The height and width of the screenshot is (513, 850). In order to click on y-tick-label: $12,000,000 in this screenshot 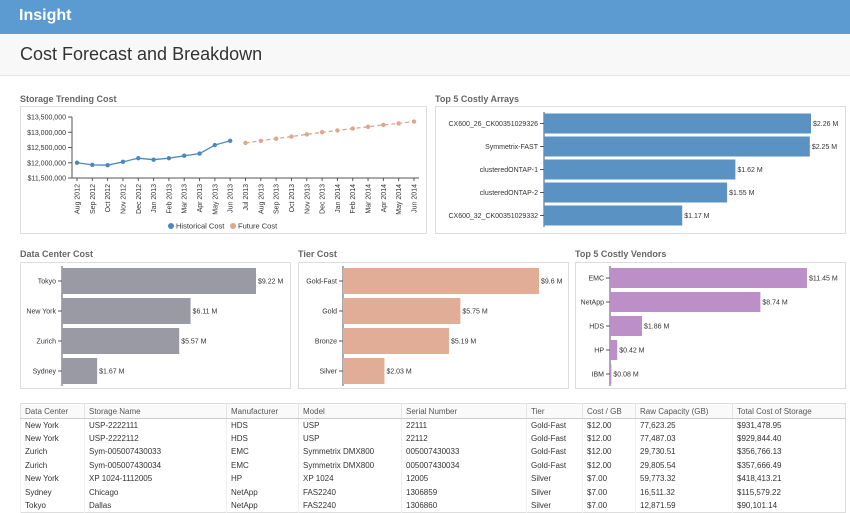, I will do `click(46, 163)`.